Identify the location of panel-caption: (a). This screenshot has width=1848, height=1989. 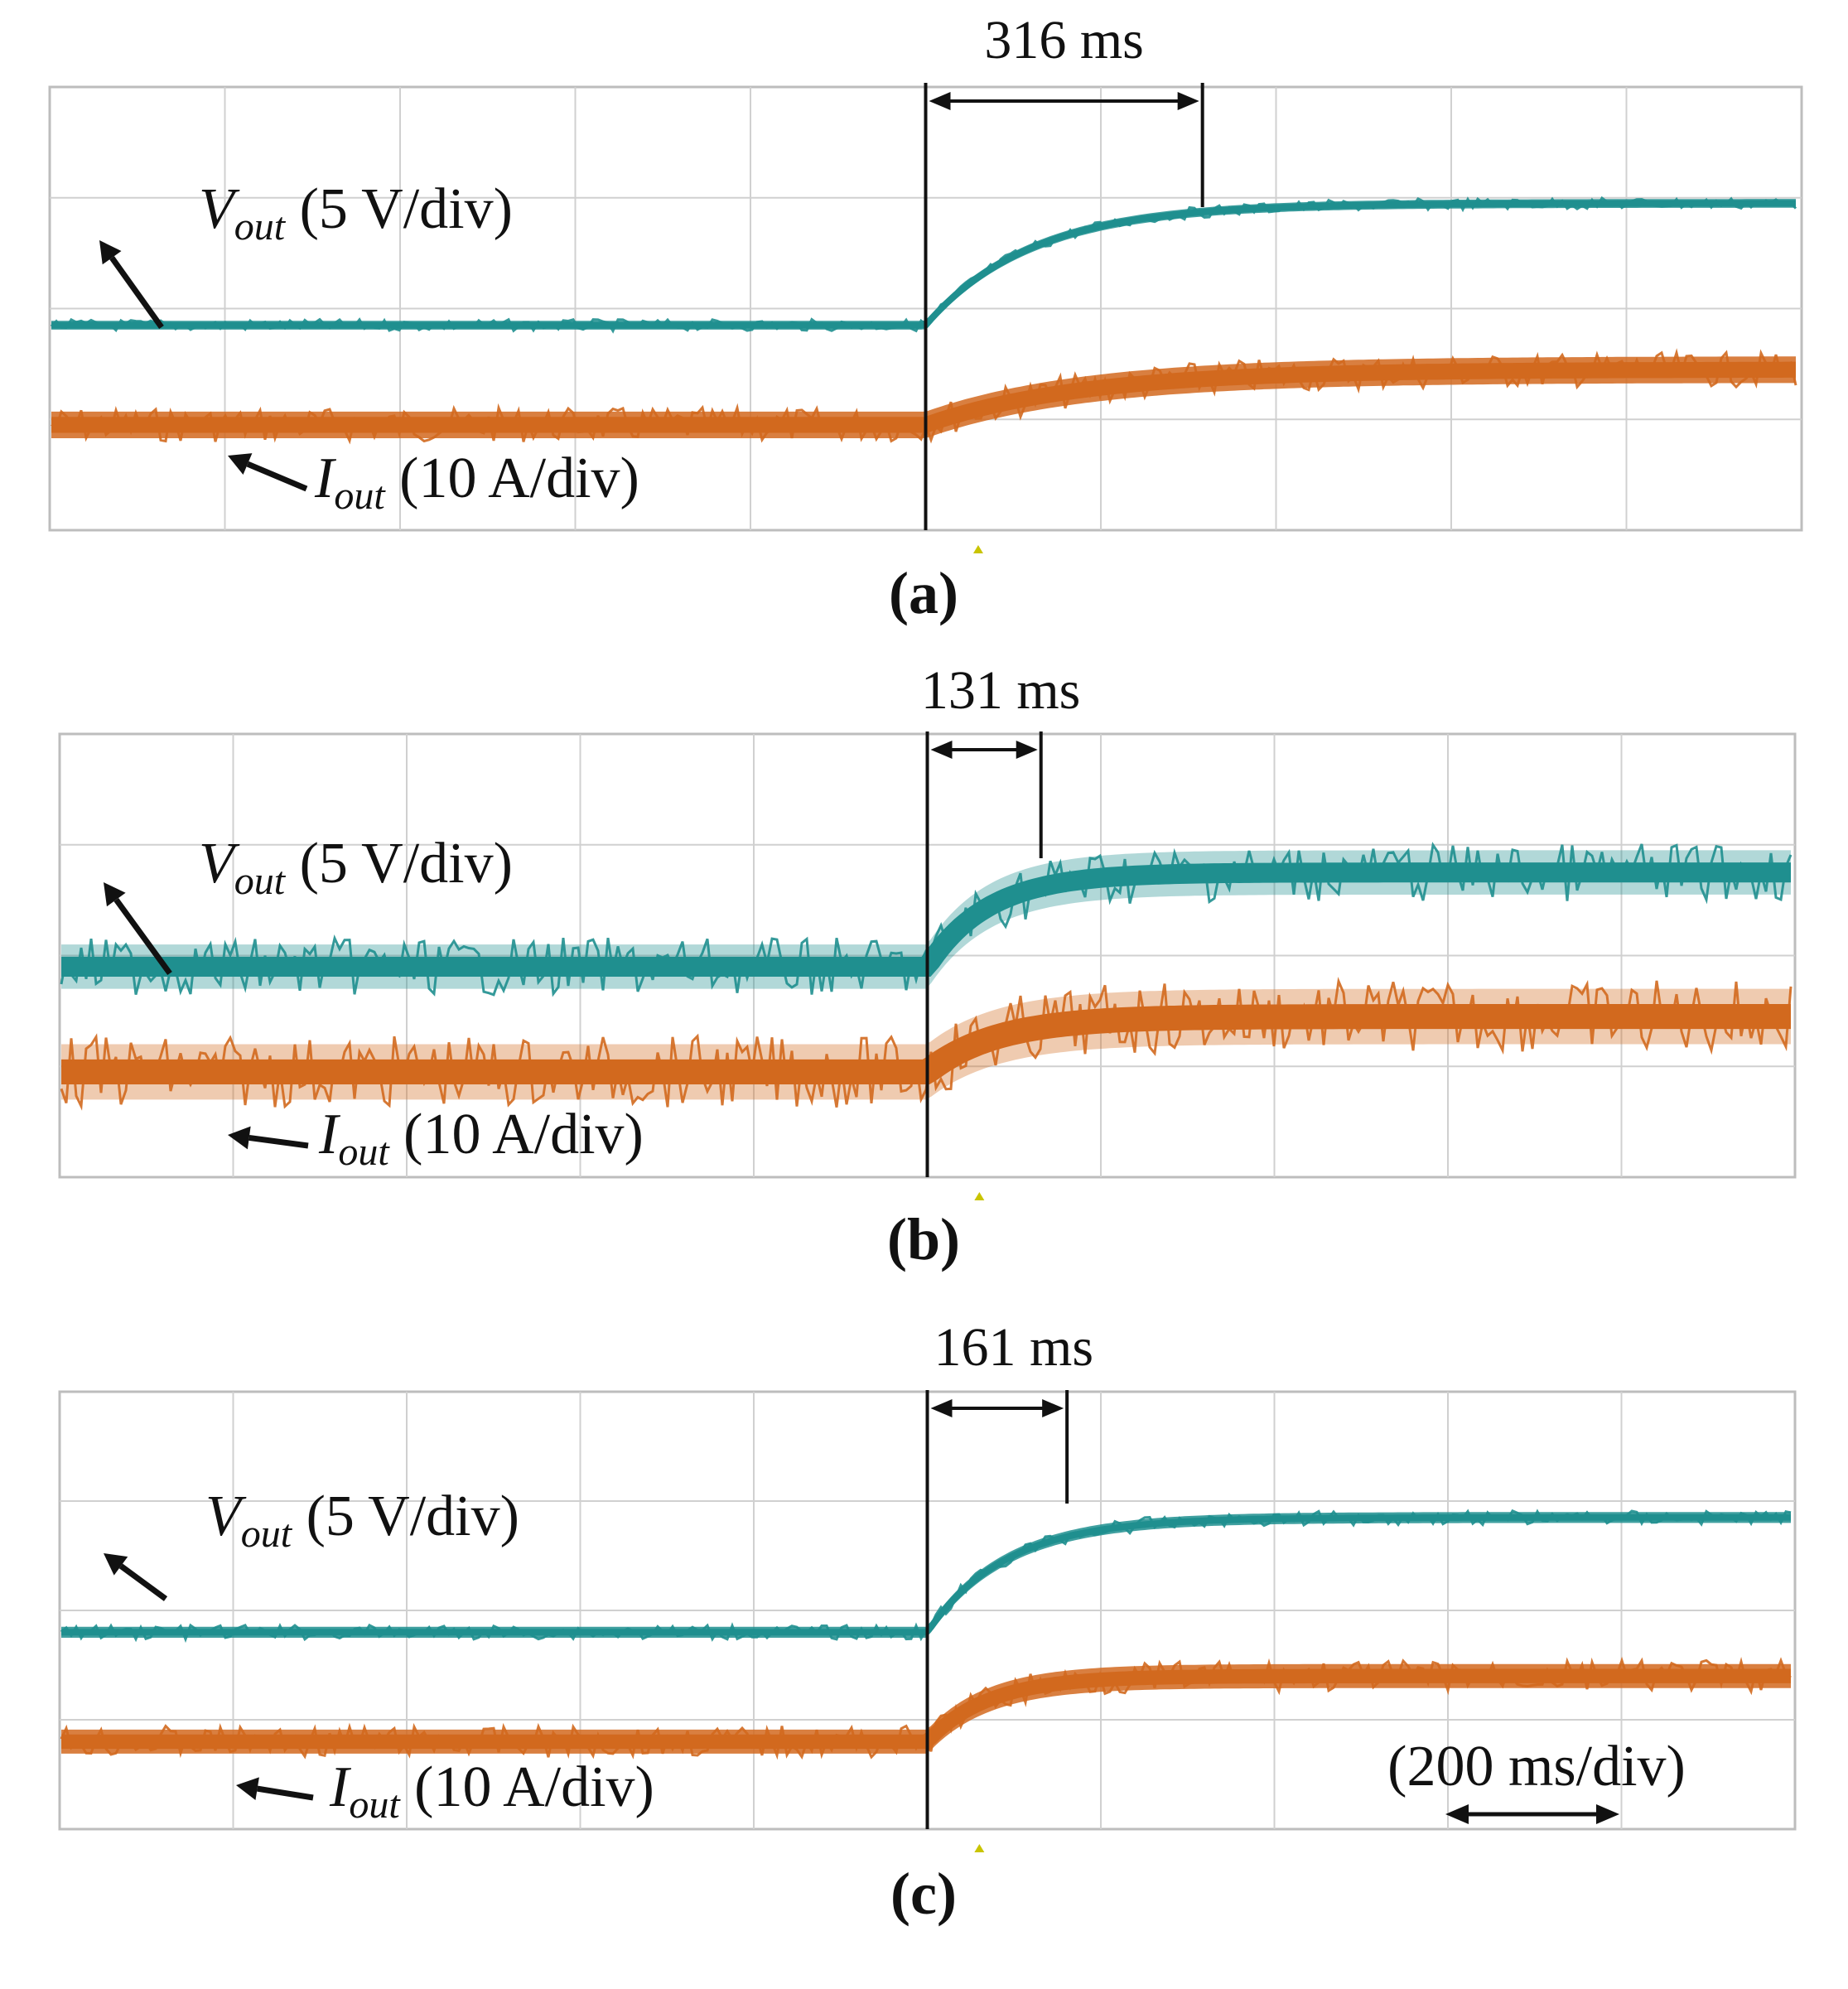
(924, 593).